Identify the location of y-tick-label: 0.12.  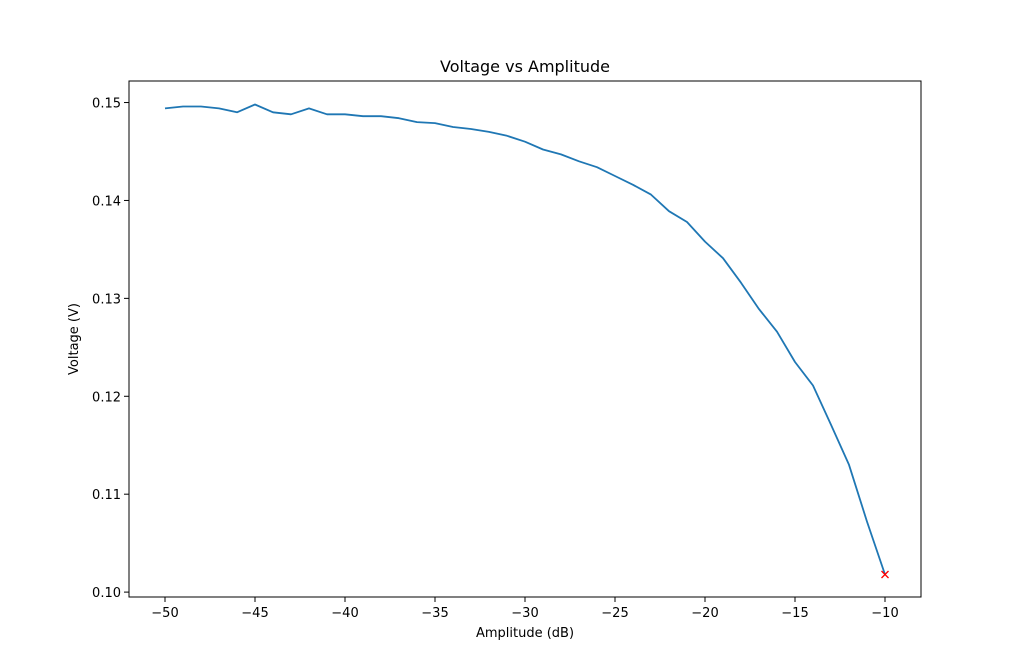
(106, 397).